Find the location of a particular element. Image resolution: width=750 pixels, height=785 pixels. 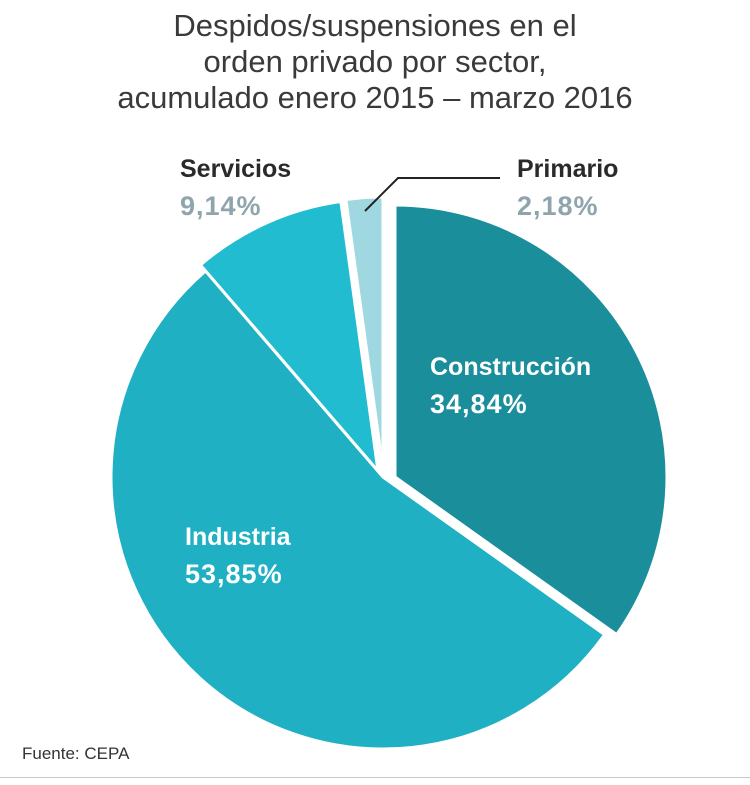

slice-label-construccion: Construcción is located at coordinates (510, 367).